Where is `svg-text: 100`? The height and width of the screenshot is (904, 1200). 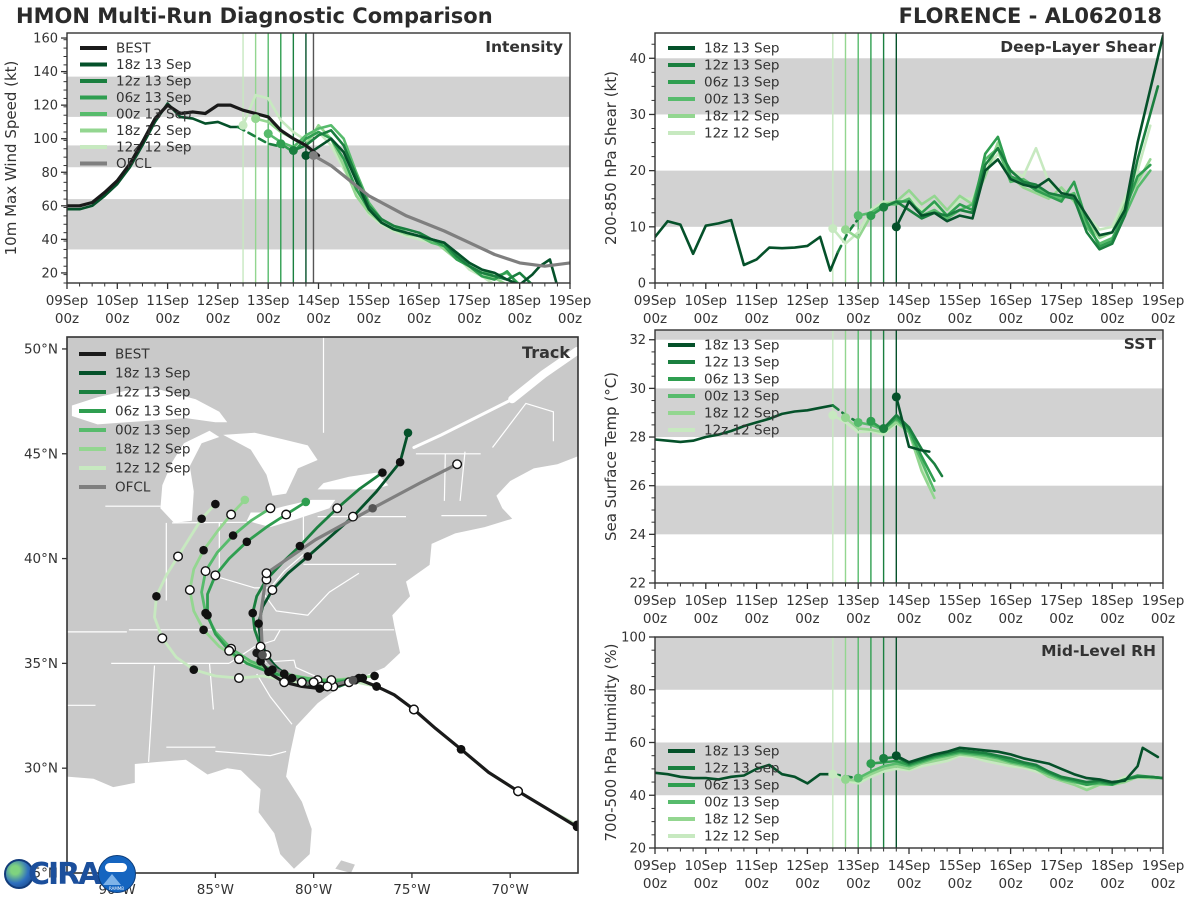
svg-text: 100 is located at coordinates (45, 139).